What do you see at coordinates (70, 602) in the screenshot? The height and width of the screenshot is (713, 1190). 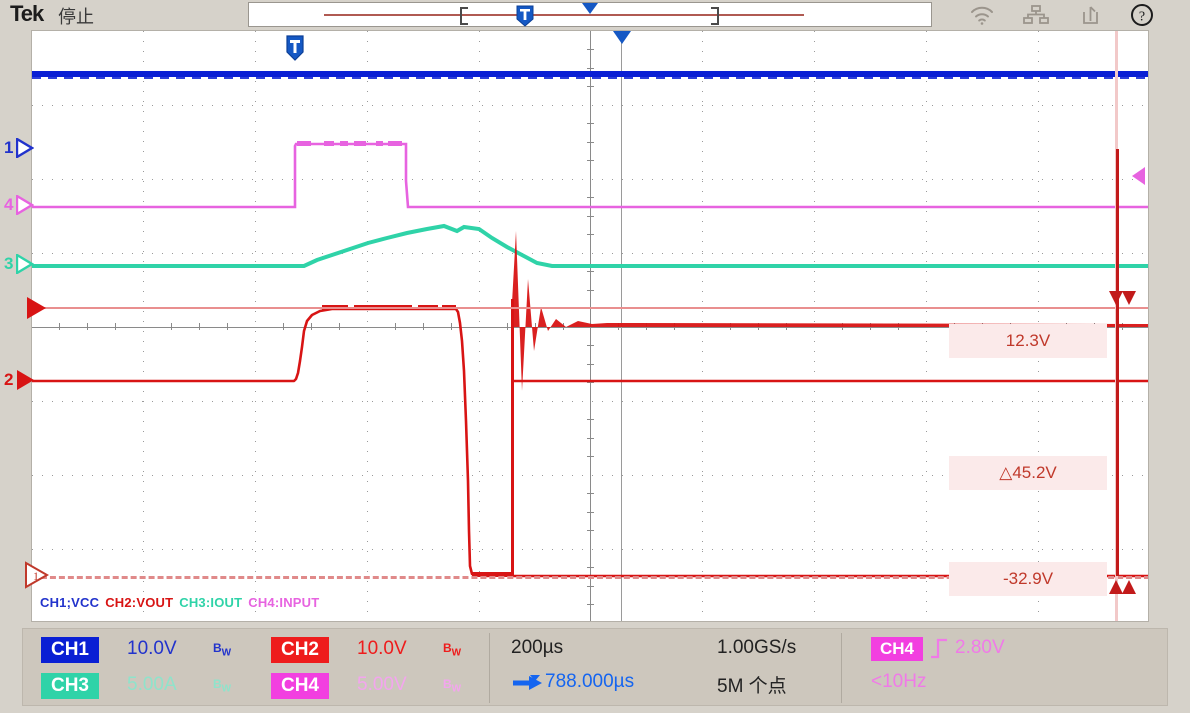 I see `label-ch1: CH1;VCC` at bounding box center [70, 602].